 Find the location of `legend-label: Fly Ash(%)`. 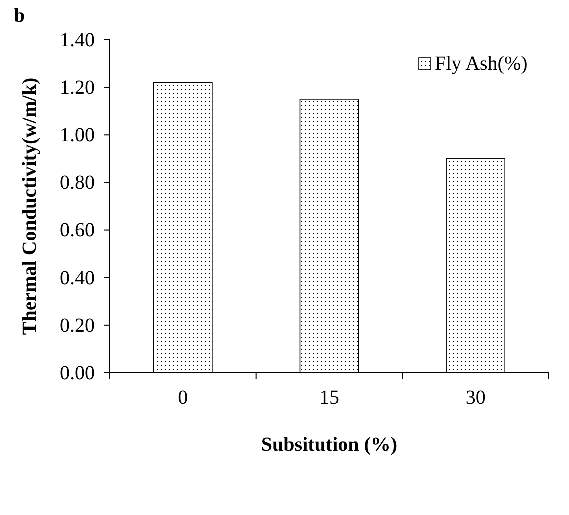

legend-label: Fly Ash(%) is located at coordinates (481, 64).